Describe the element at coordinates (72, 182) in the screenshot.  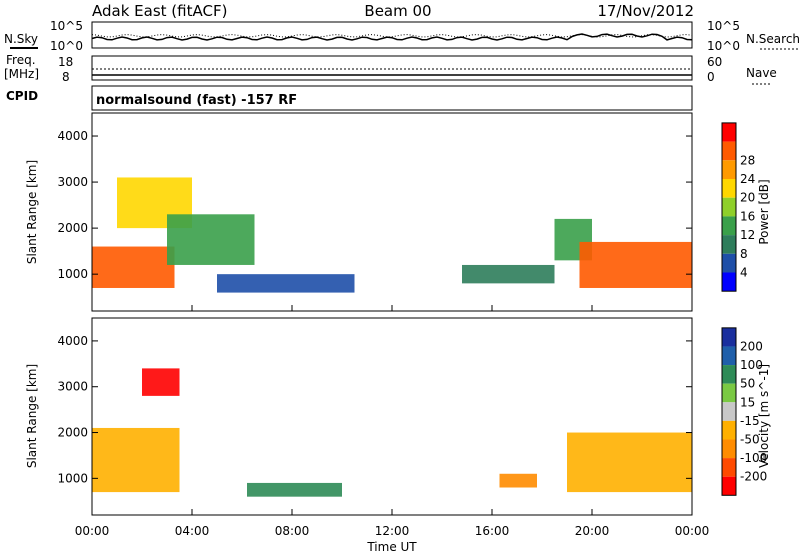
I see `power-y-tick-label: 3000` at that location.